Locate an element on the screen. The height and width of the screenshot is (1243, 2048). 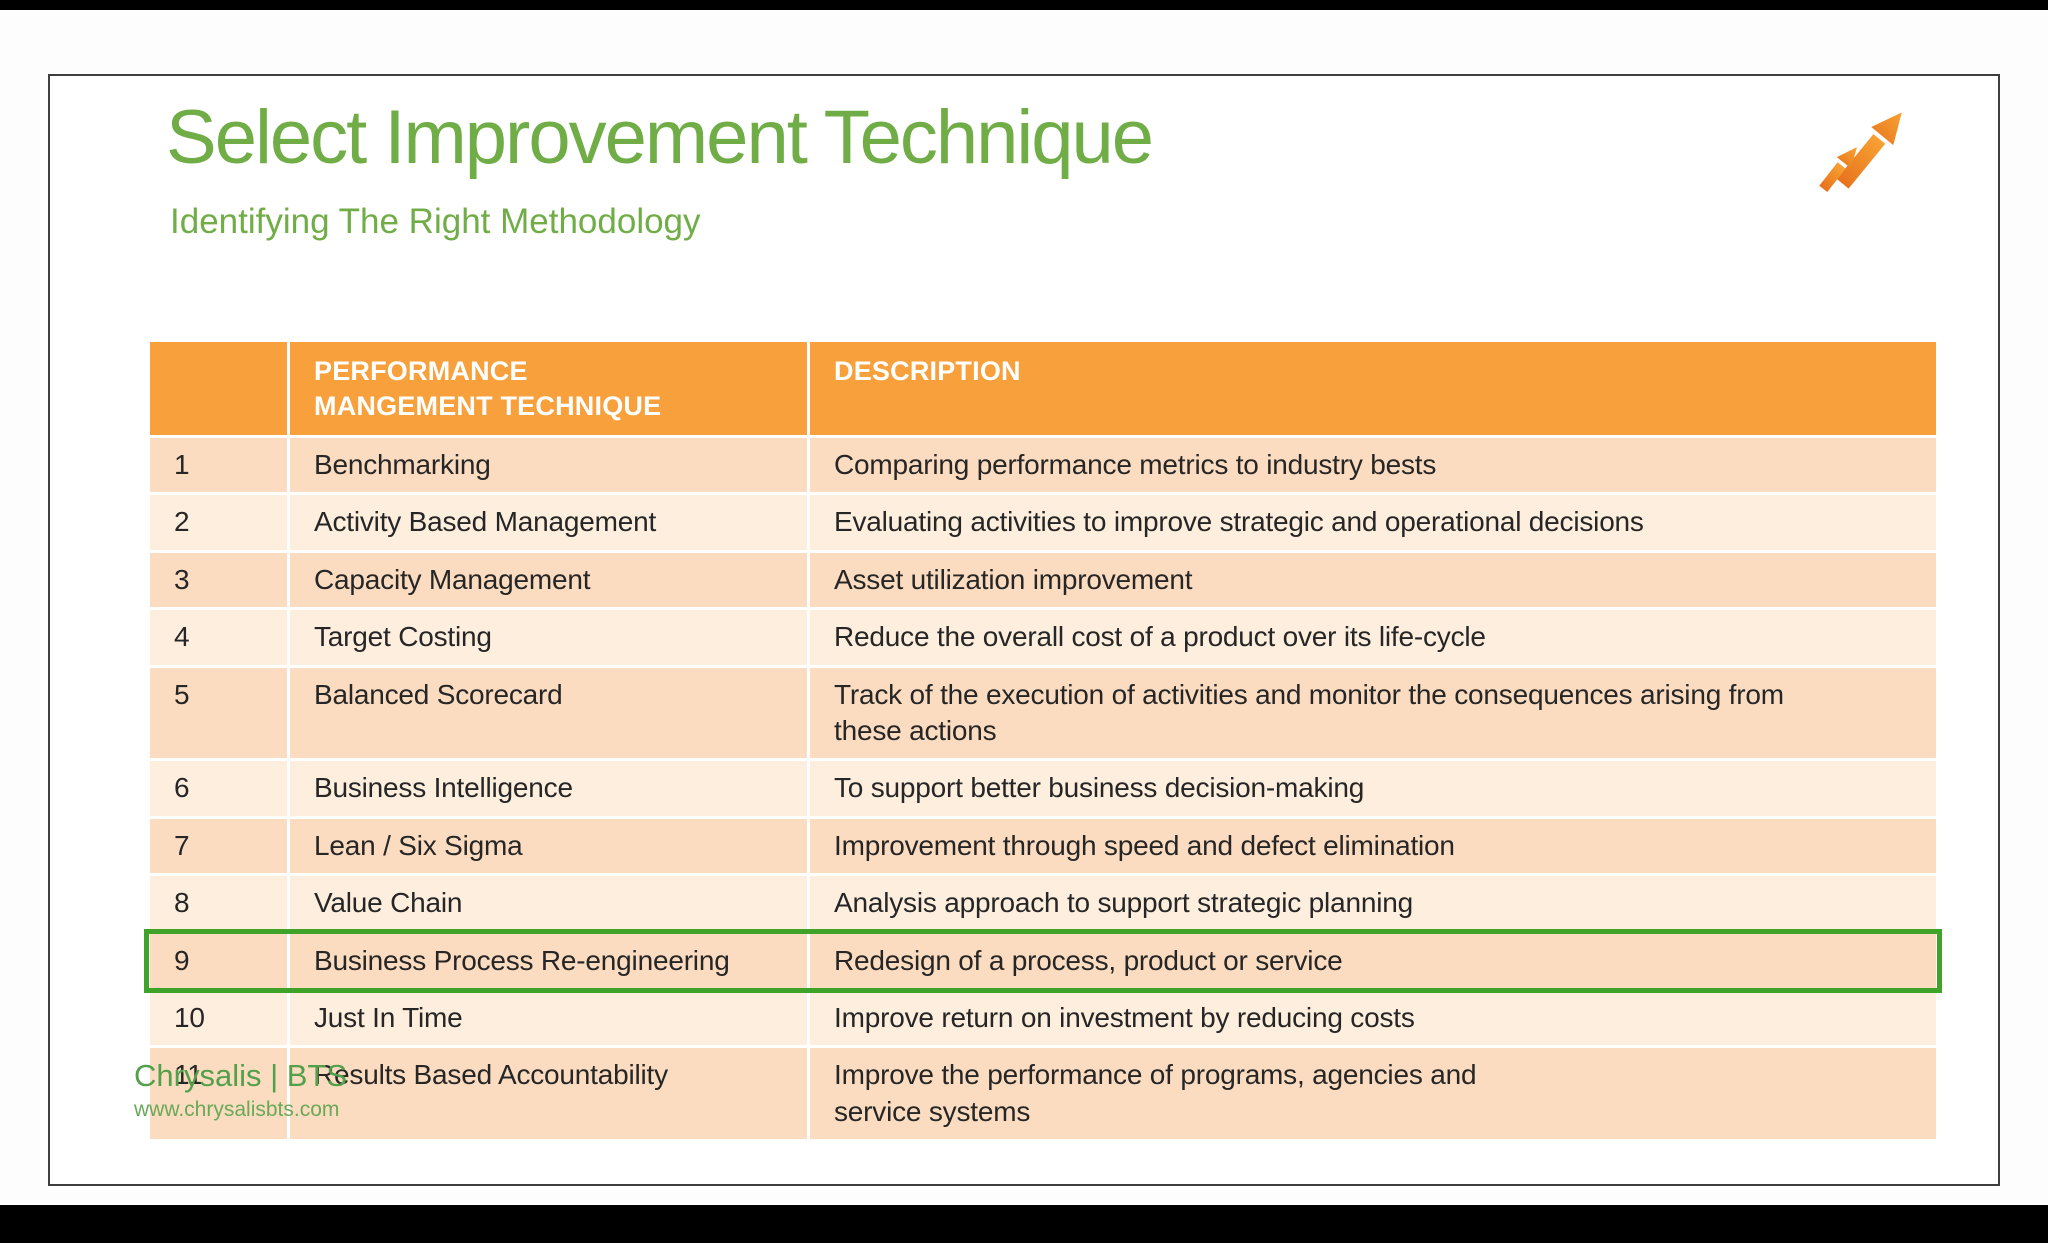
double-arrow-up-right-icon is located at coordinates (1861, 143).